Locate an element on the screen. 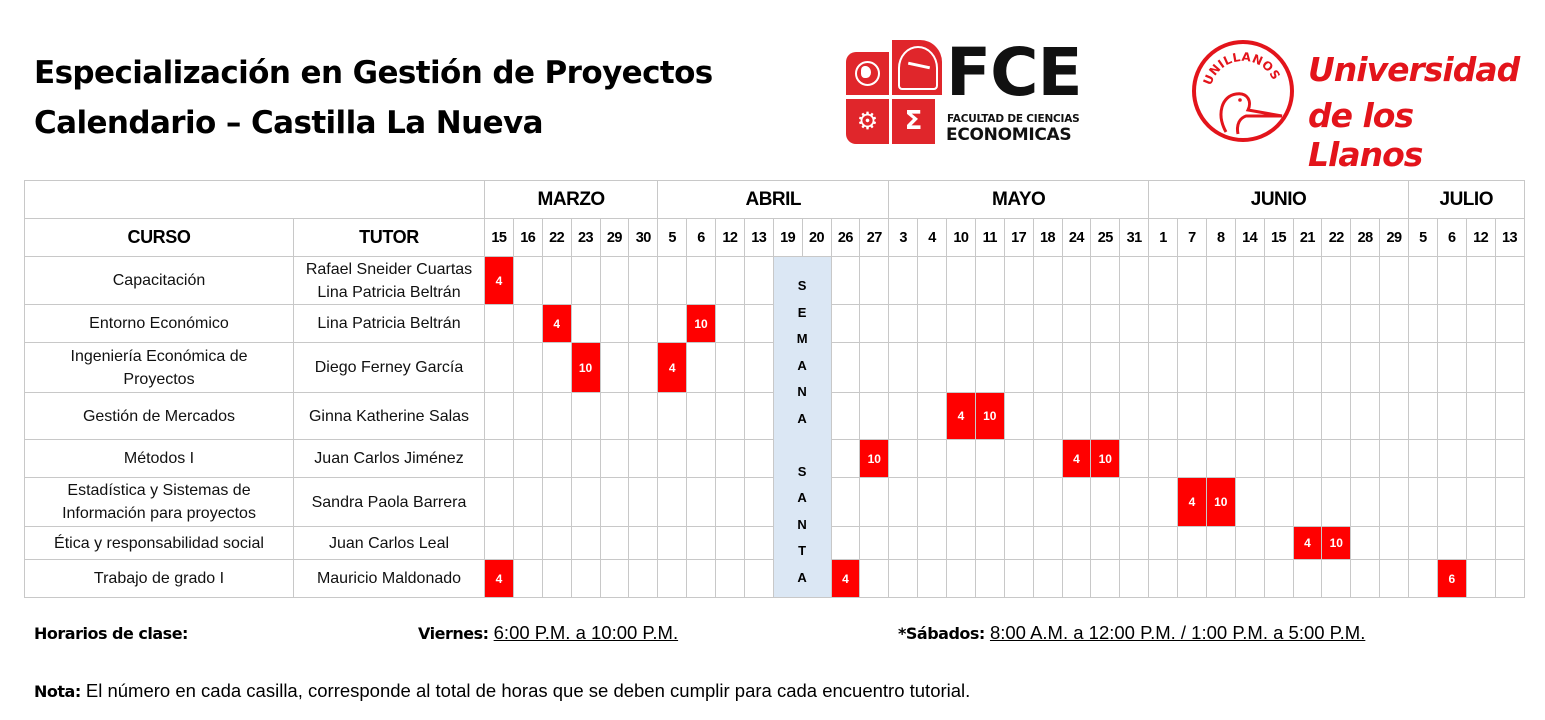 This screenshot has width=1545, height=720. course-row: Trabajo de grado I Mauricio Maldonado 4 4 6 is located at coordinates (774, 578).